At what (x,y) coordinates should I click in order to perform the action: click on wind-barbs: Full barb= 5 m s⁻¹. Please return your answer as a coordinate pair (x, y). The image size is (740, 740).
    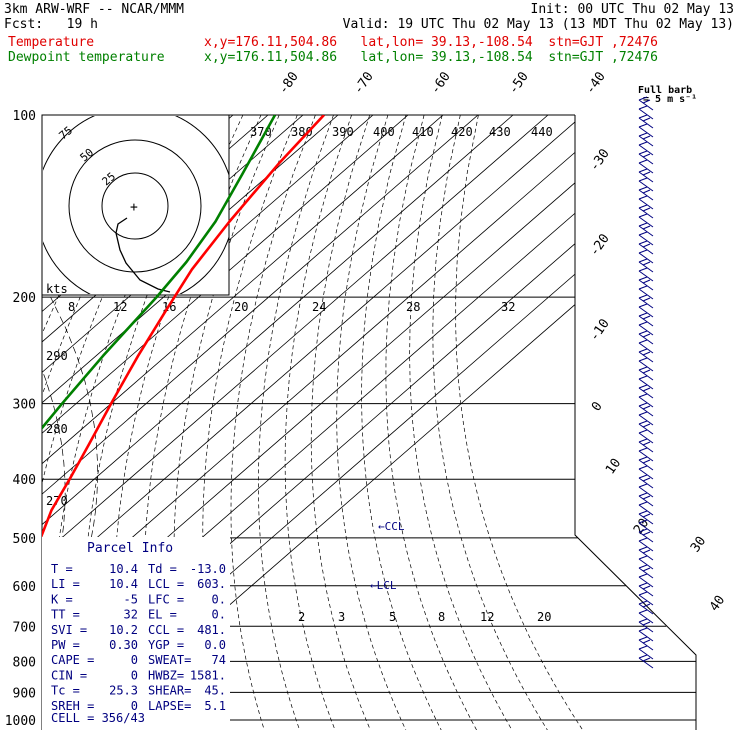
    Looking at the image, I should click on (667, 377).